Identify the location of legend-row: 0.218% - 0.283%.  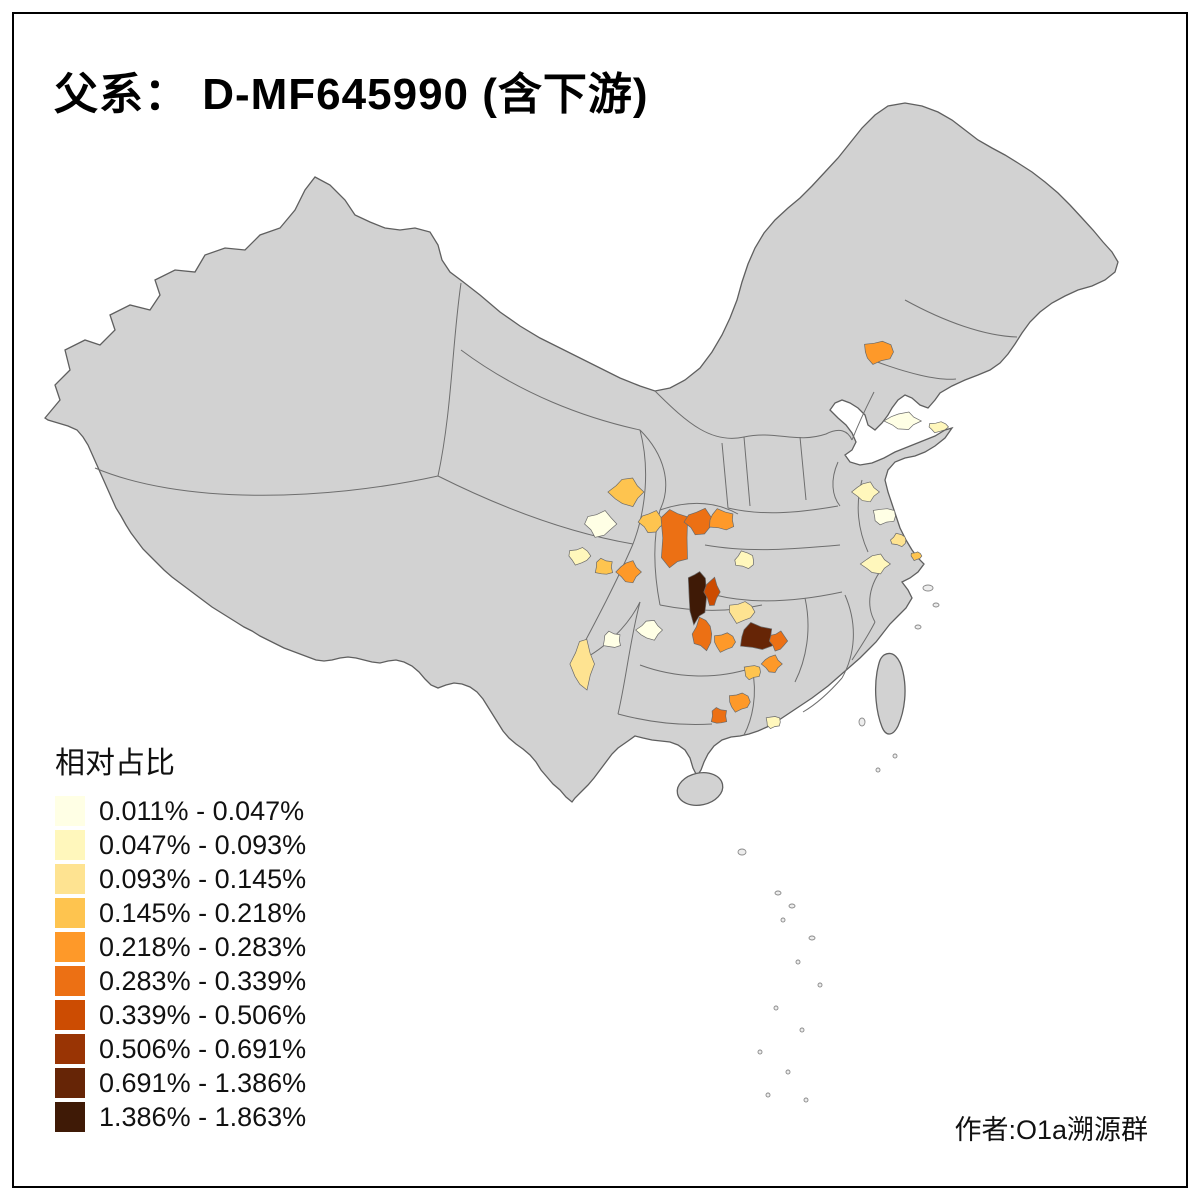
(180, 947).